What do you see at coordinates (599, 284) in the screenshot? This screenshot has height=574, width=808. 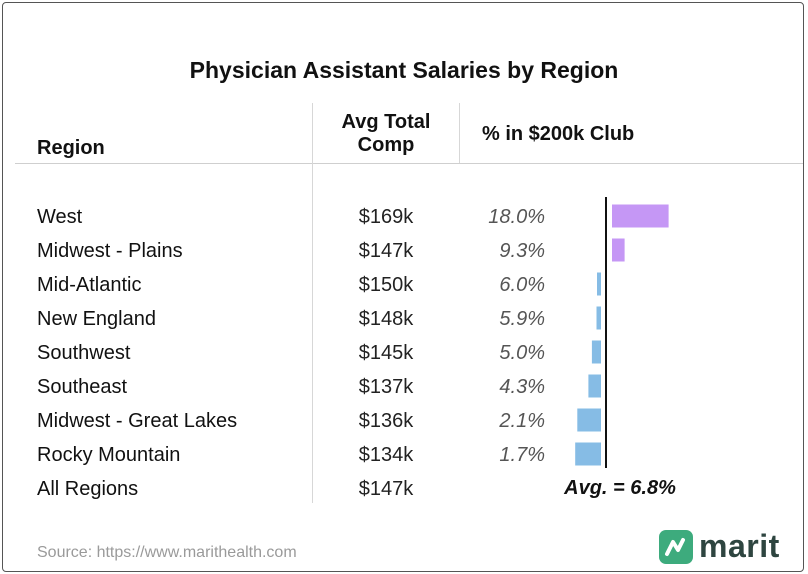 I see `bar-mid-atlantic` at bounding box center [599, 284].